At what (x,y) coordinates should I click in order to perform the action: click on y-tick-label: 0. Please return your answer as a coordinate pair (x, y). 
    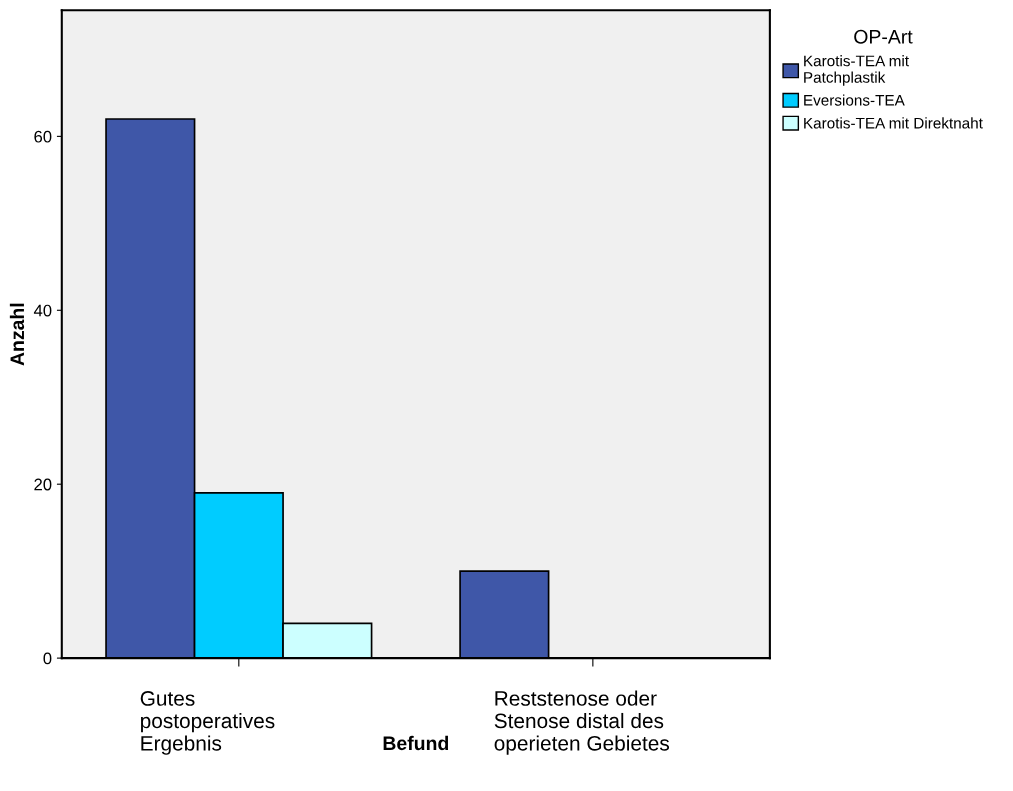
    Looking at the image, I should click on (47, 658).